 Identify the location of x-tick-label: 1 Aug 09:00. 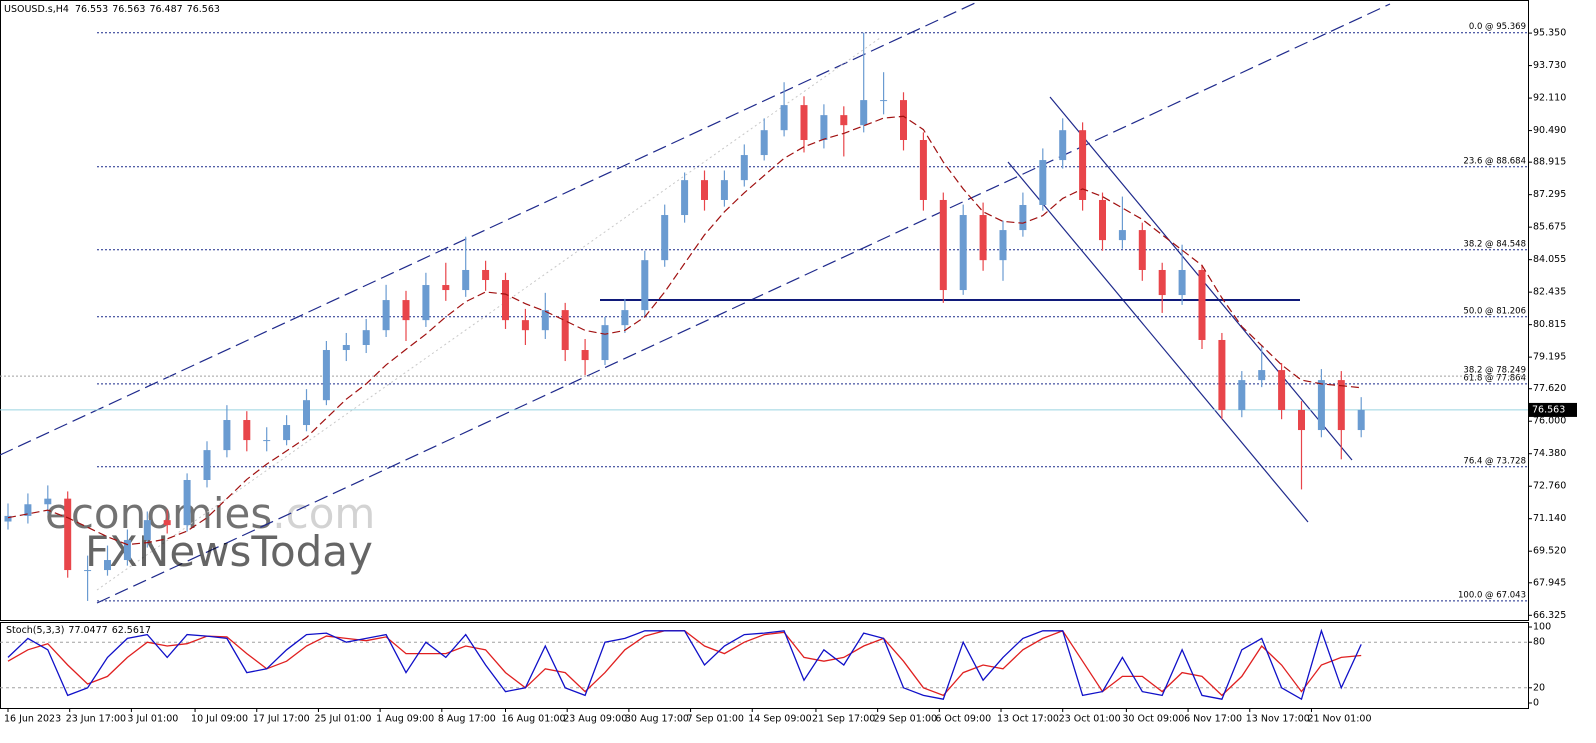
(405, 719).